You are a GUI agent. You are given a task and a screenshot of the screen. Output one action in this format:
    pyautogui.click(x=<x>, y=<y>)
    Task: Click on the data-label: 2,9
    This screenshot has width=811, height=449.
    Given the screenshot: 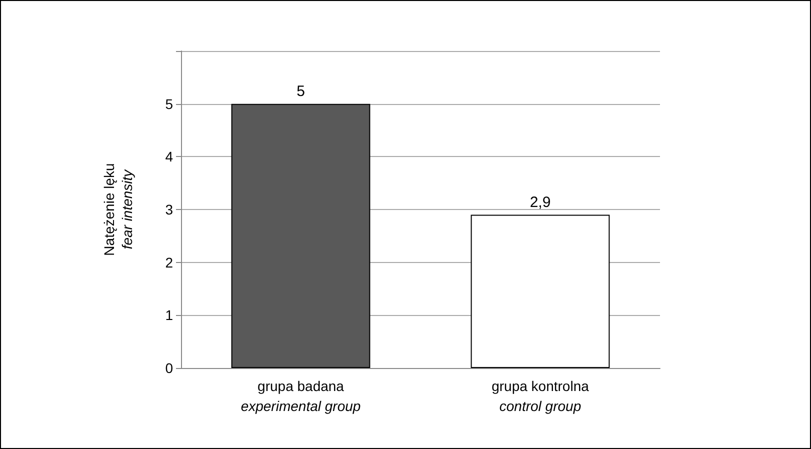 What is the action you would take?
    pyautogui.click(x=540, y=202)
    